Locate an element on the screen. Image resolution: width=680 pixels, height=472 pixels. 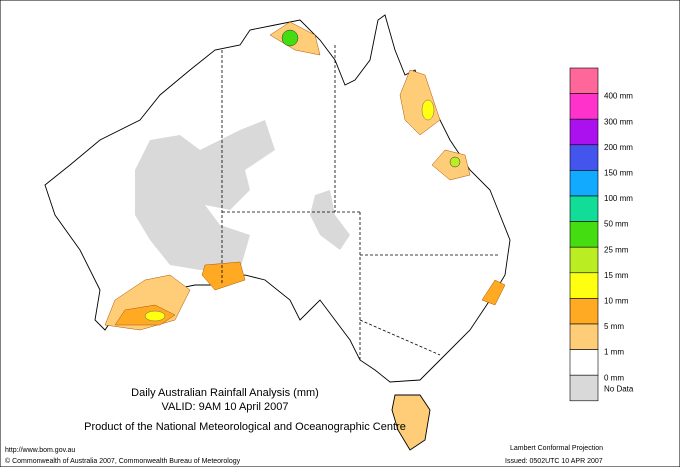
projection: Lambert Conformal Projection is located at coordinates (556, 448).